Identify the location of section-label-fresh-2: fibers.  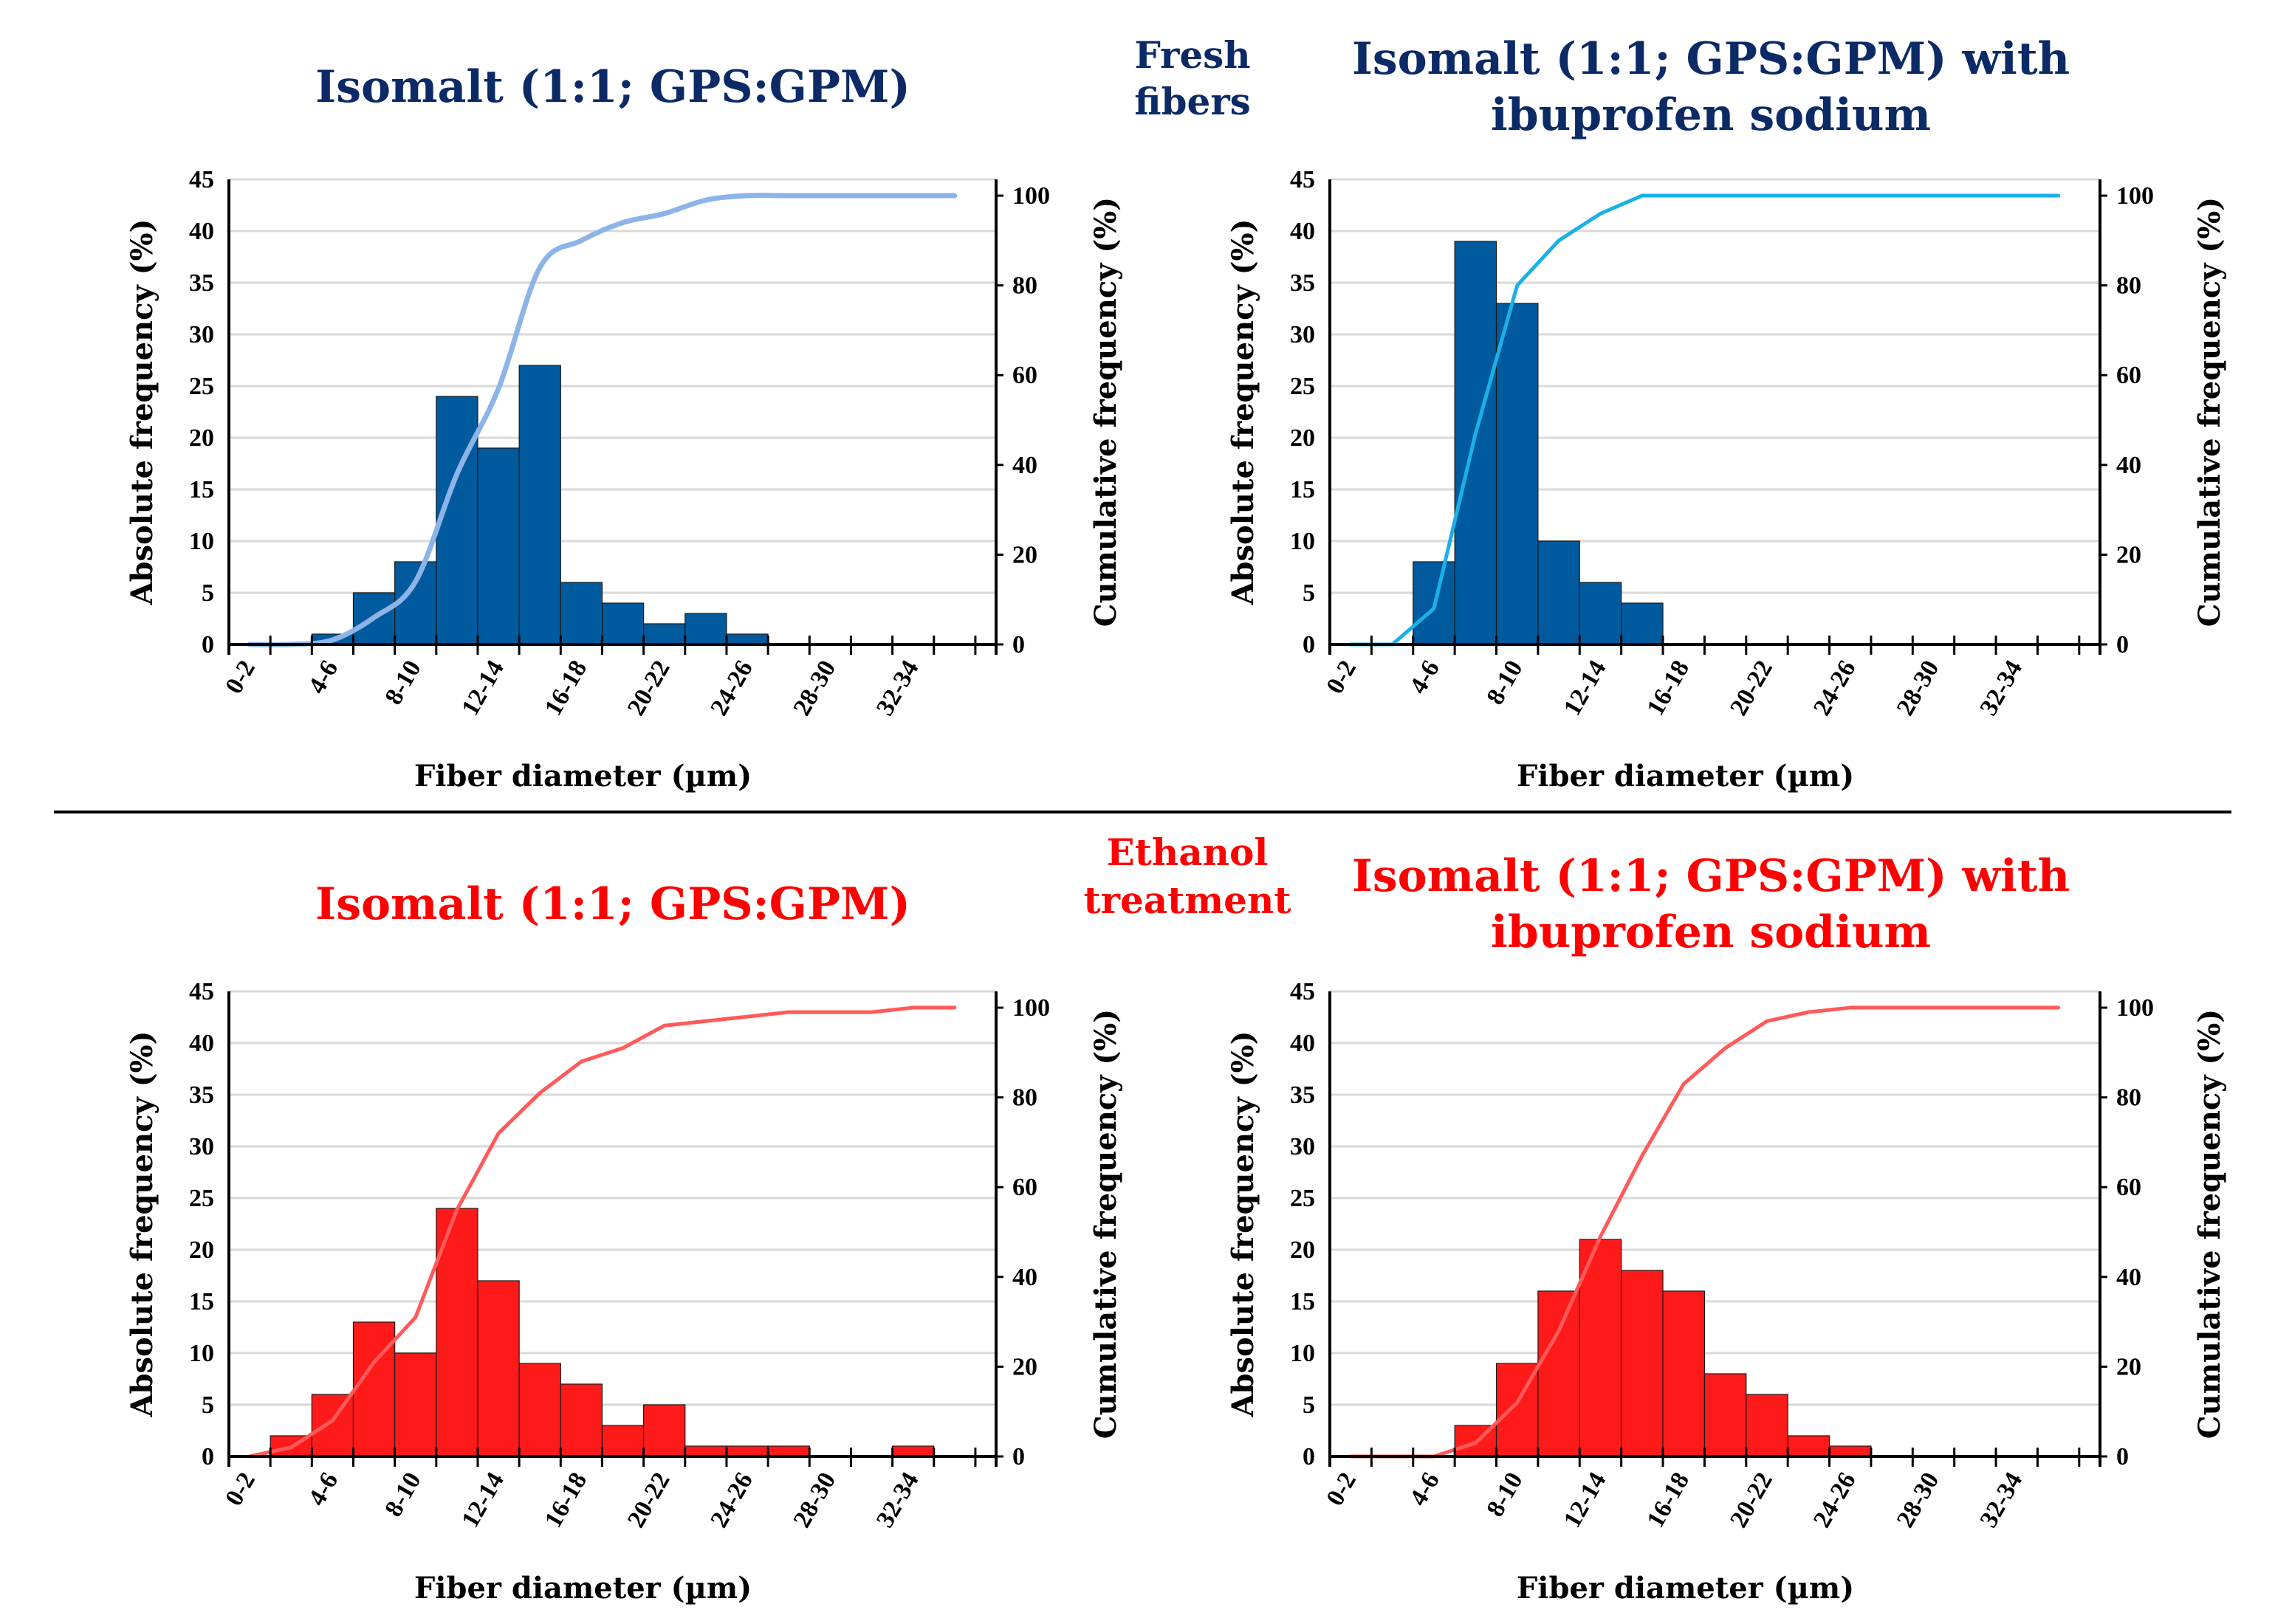
(1192, 101).